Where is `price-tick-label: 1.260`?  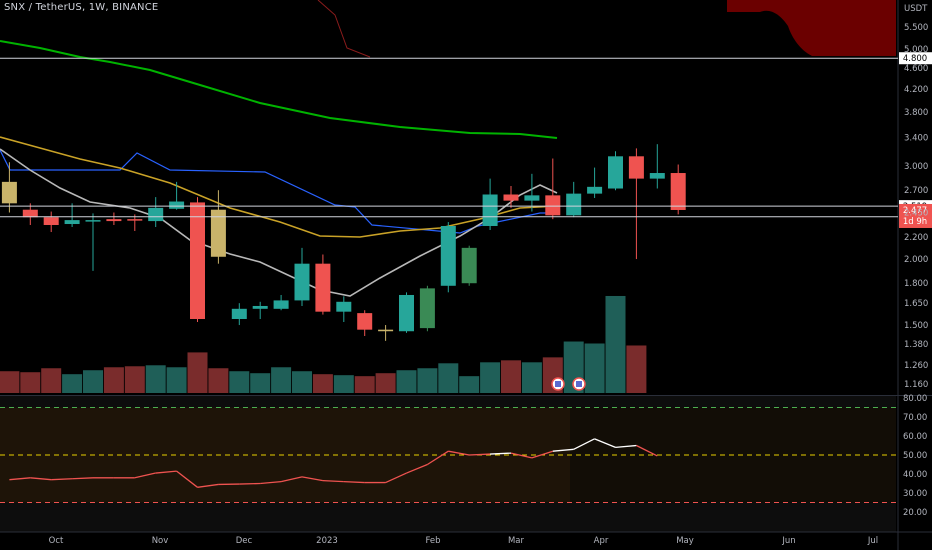 price-tick-label: 1.260 is located at coordinates (916, 366).